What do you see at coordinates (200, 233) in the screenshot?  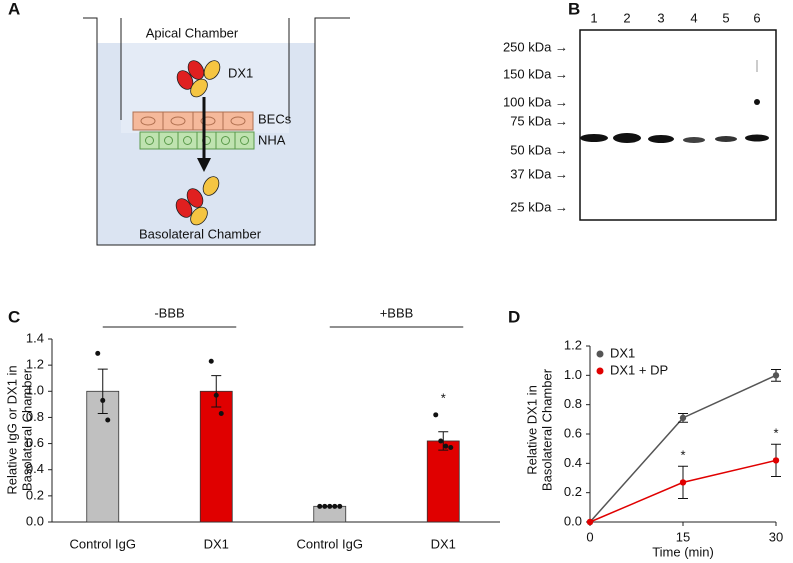 I see `label: Basolateral Chamber` at bounding box center [200, 233].